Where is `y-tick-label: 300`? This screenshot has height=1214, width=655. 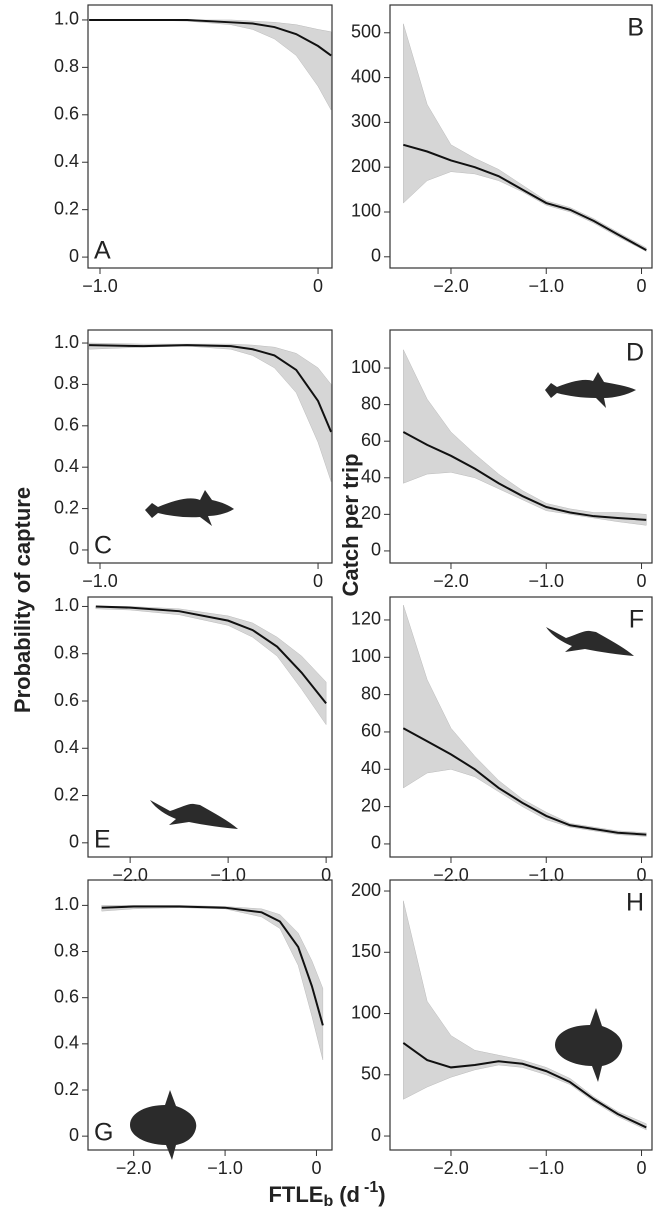
y-tick-label: 300 is located at coordinates (366, 121).